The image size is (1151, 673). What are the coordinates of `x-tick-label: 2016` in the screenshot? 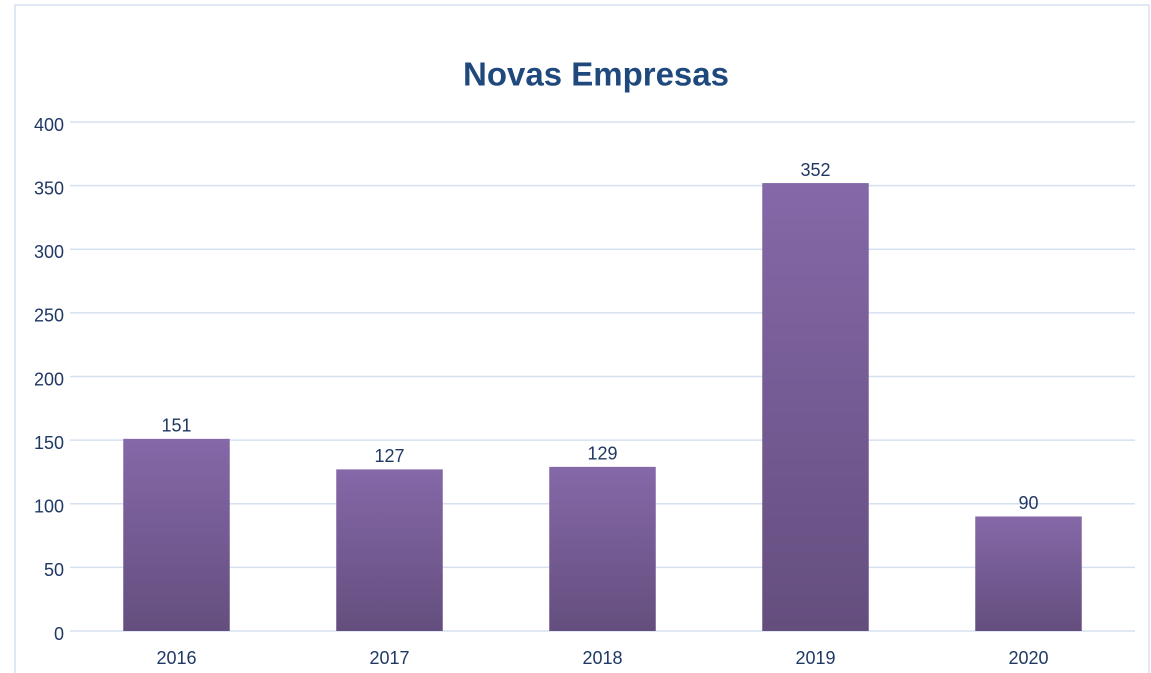 It's located at (176, 658).